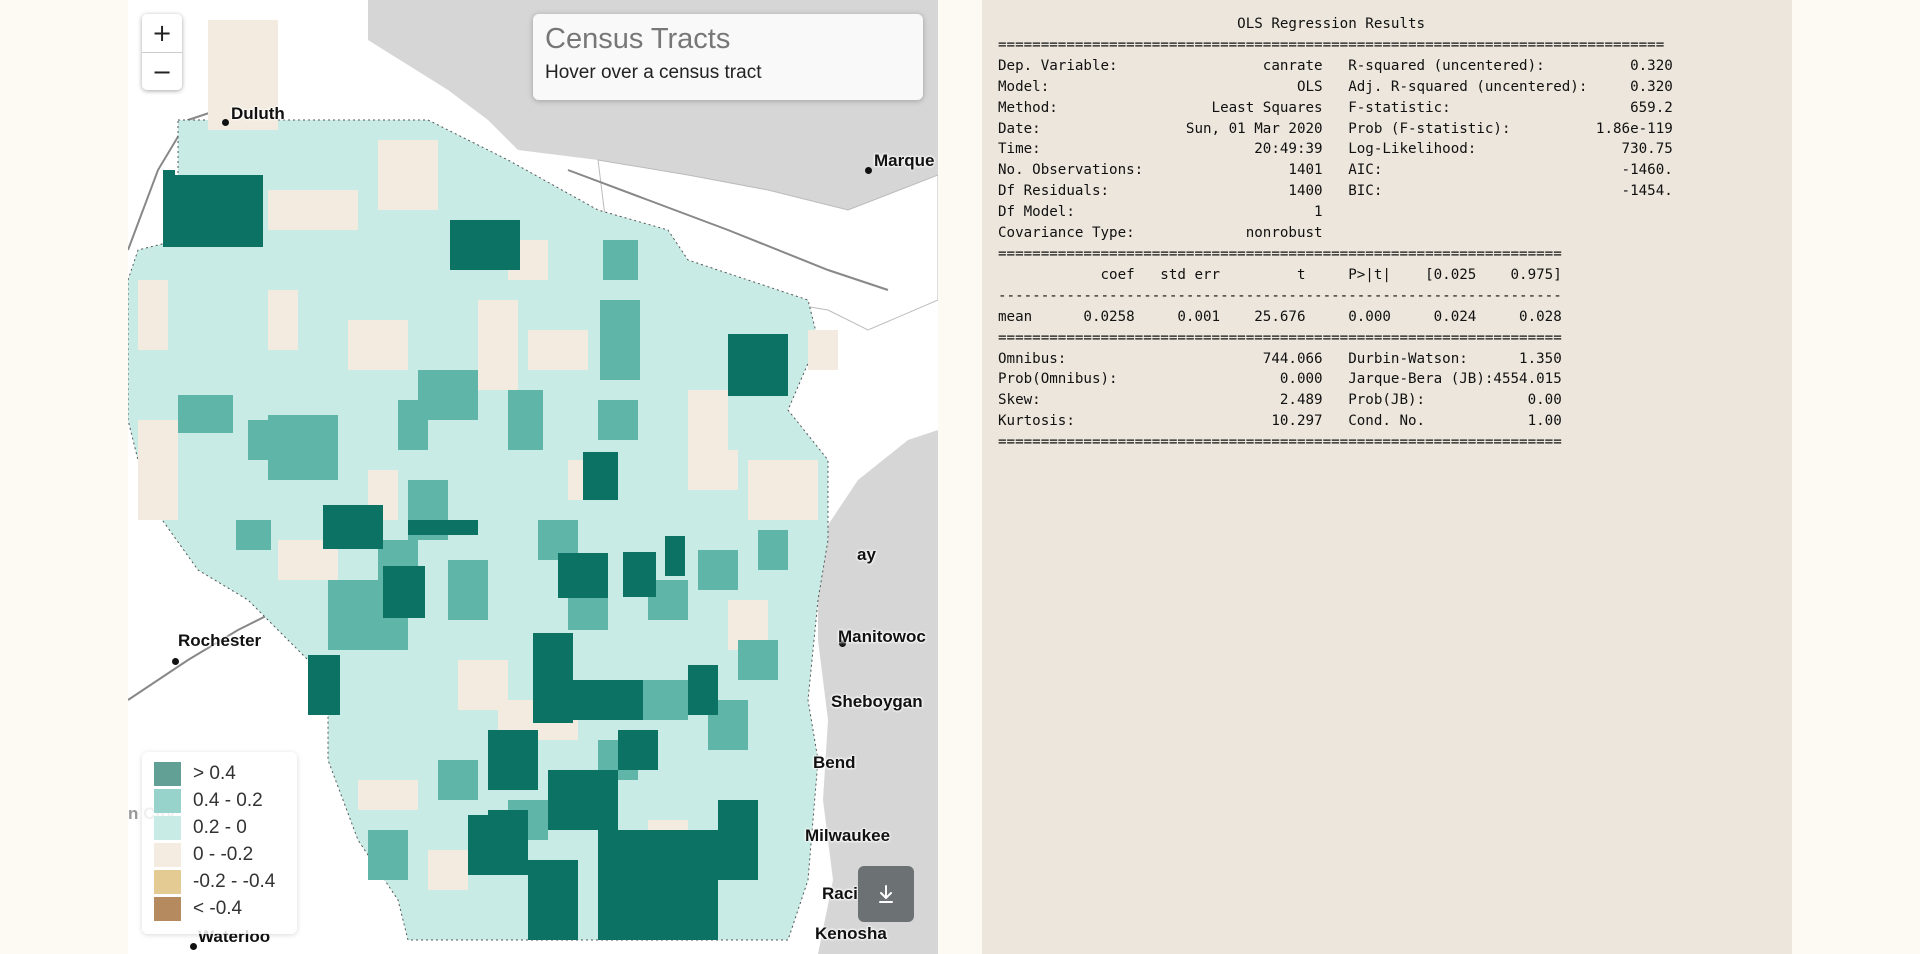 The image size is (1920, 954). I want to click on city-label-sheboygan: Sheboygan, so click(877, 701).